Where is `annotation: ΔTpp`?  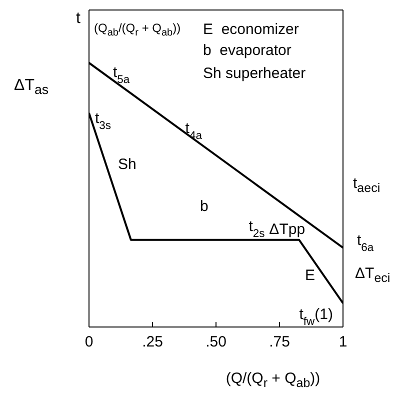
annotation: ΔTpp is located at coordinates (287, 229).